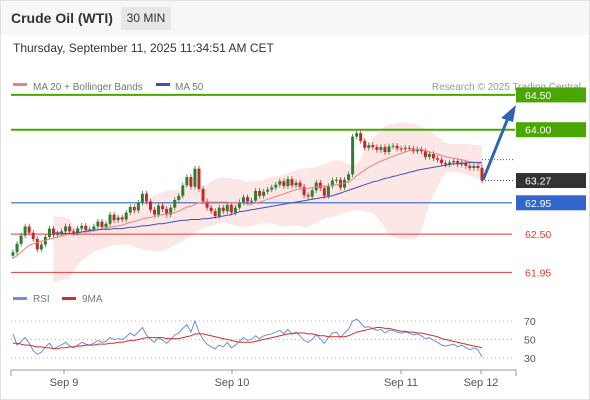 This screenshot has height=400, width=590. I want to click on ma20-legend-swatch, so click(20, 84).